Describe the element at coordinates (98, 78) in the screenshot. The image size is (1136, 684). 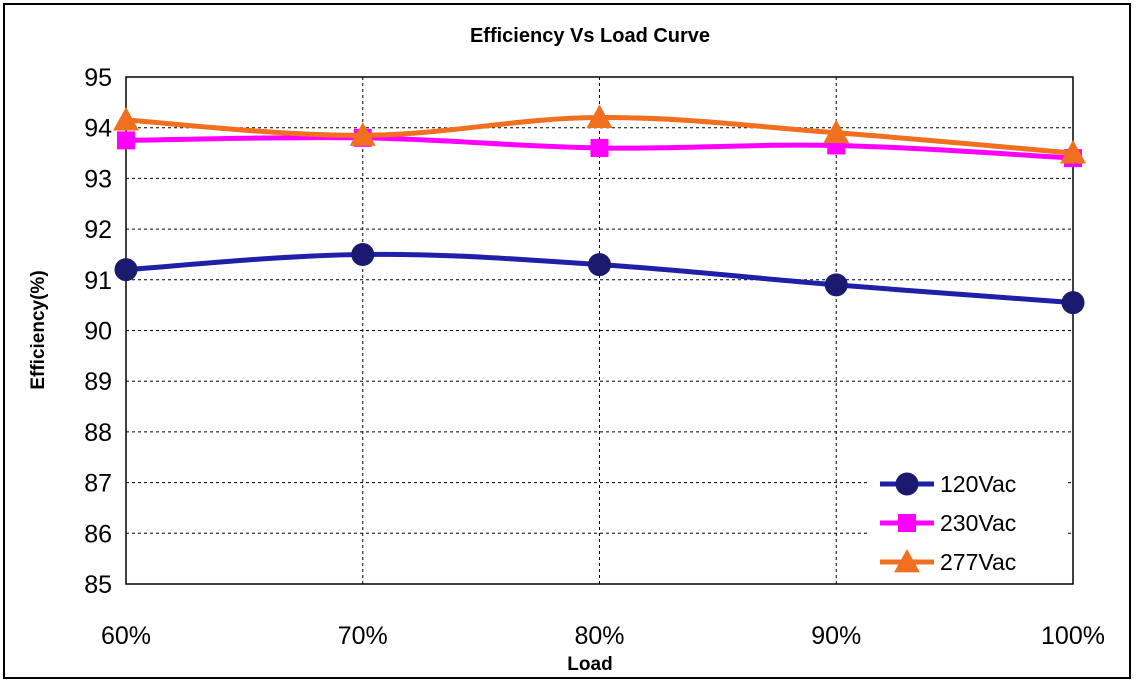
I see `y-tick-label: 95` at that location.